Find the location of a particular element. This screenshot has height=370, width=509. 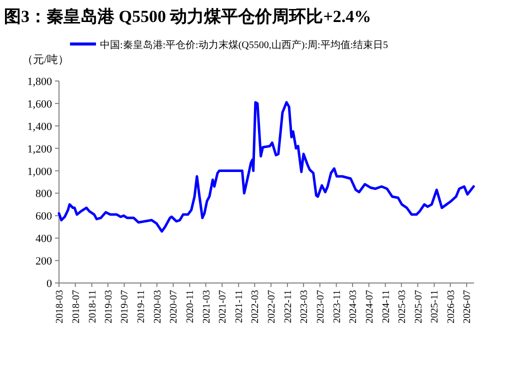

x-tick-label: 2022-07 is located at coordinates (272, 307).